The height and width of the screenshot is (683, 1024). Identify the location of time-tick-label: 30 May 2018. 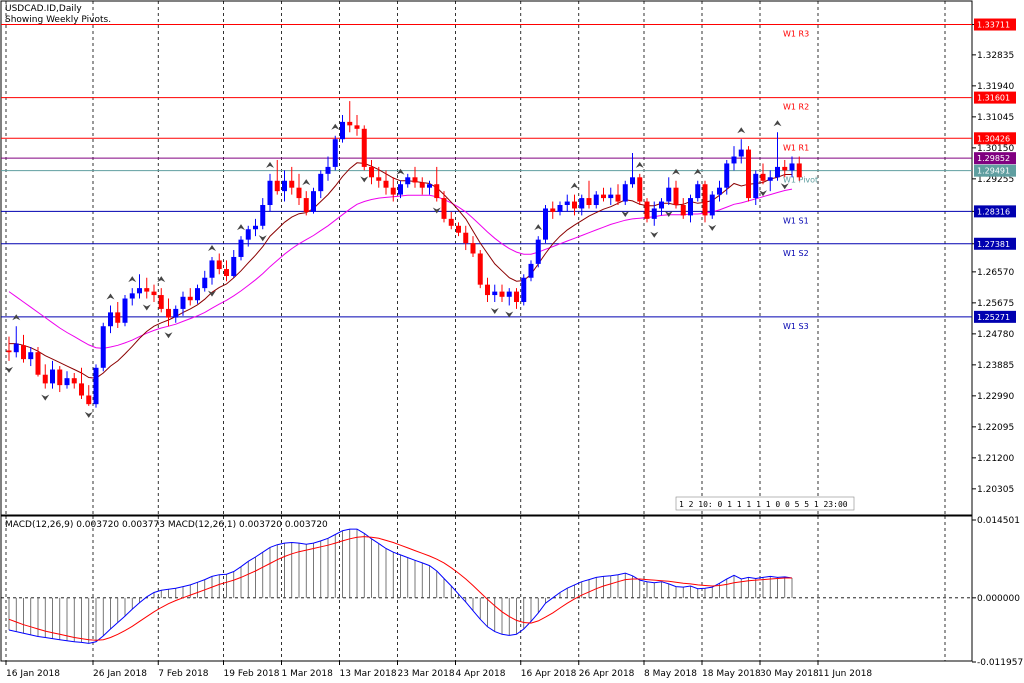
(789, 674).